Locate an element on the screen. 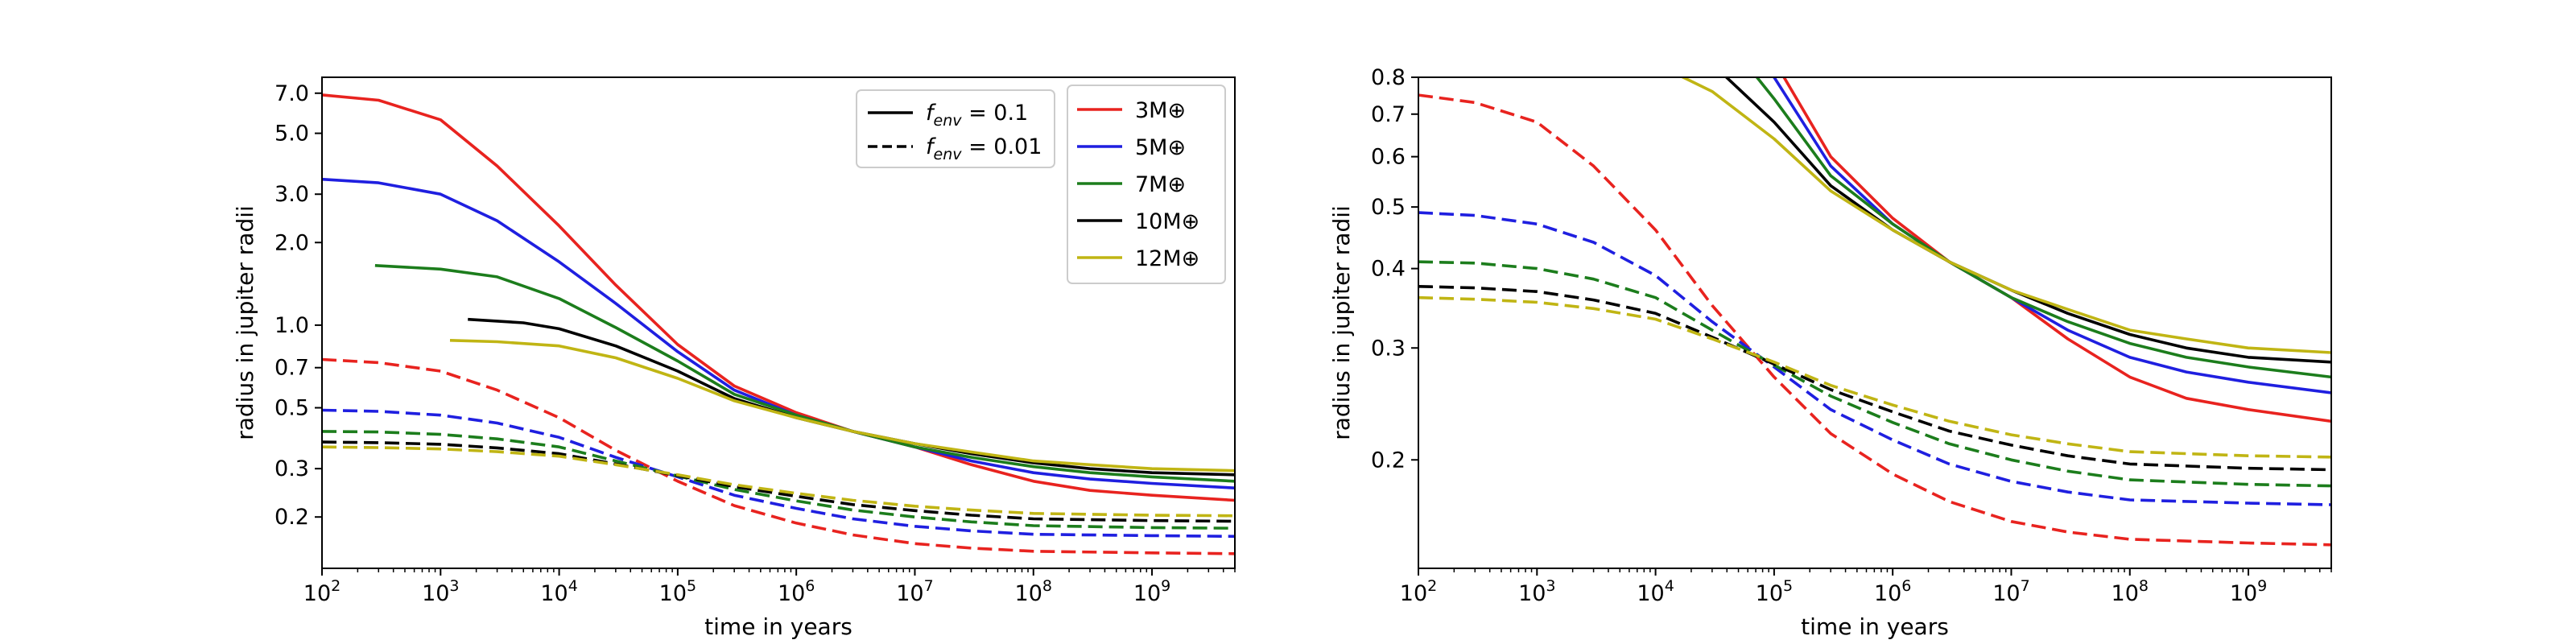  left-y-tick-label: 7.0 is located at coordinates (292, 93).